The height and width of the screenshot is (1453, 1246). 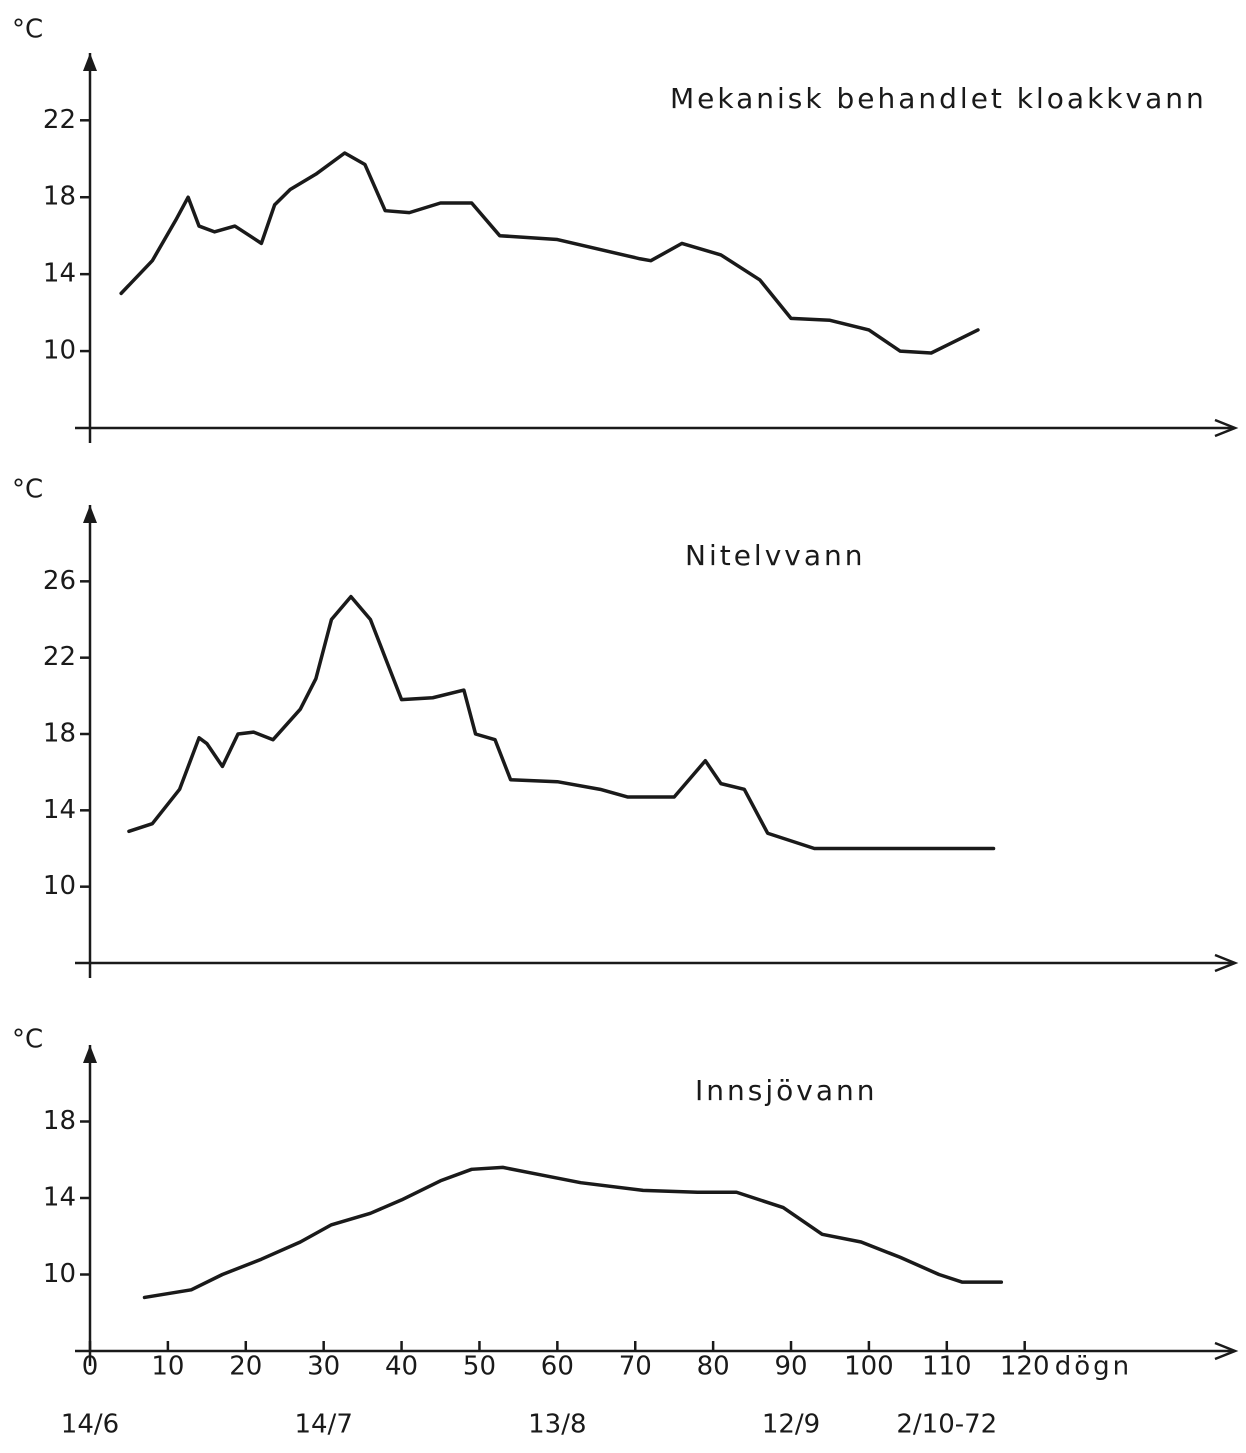 What do you see at coordinates (557, 1425) in the screenshot?
I see `date-label: 13/8` at bounding box center [557, 1425].